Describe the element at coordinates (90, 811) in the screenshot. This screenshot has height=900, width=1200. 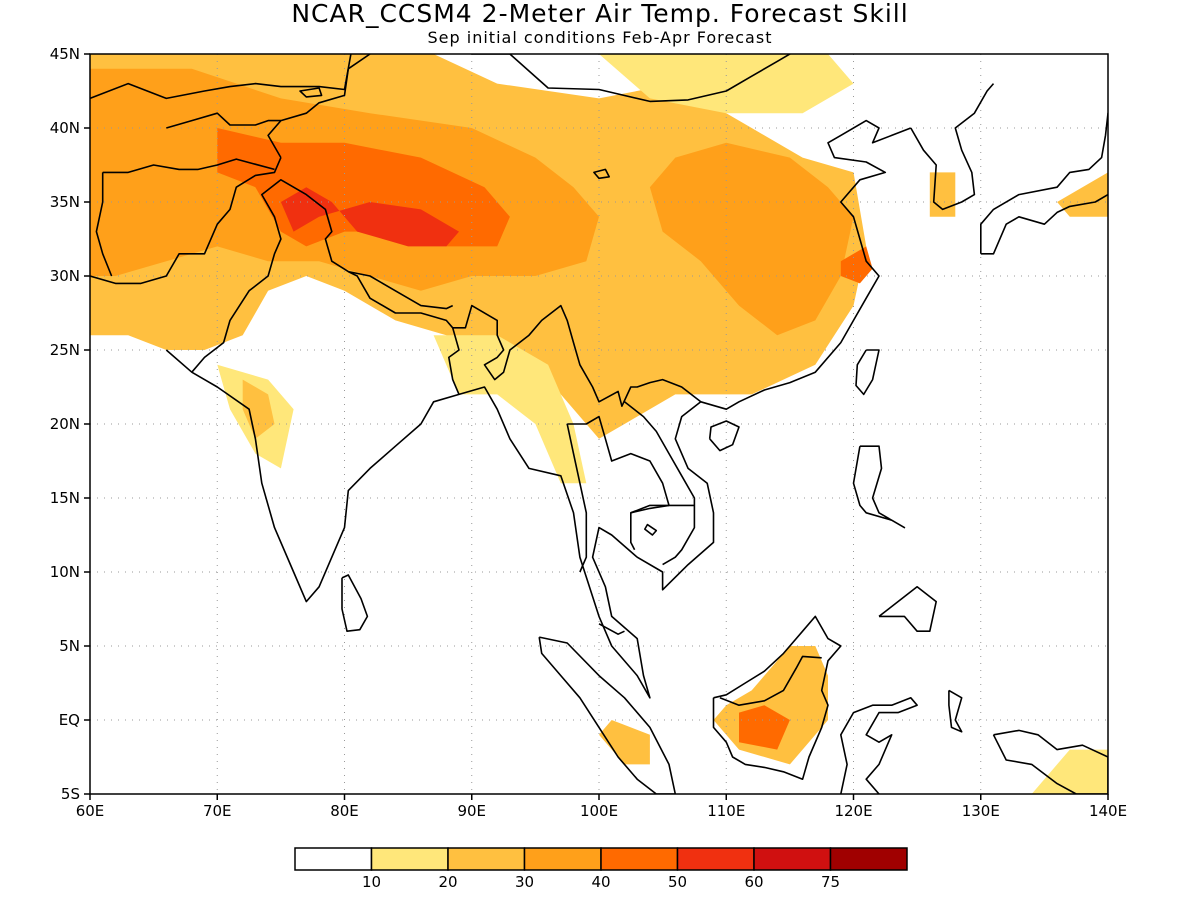
I see `lon-tick-label: 60E` at that location.